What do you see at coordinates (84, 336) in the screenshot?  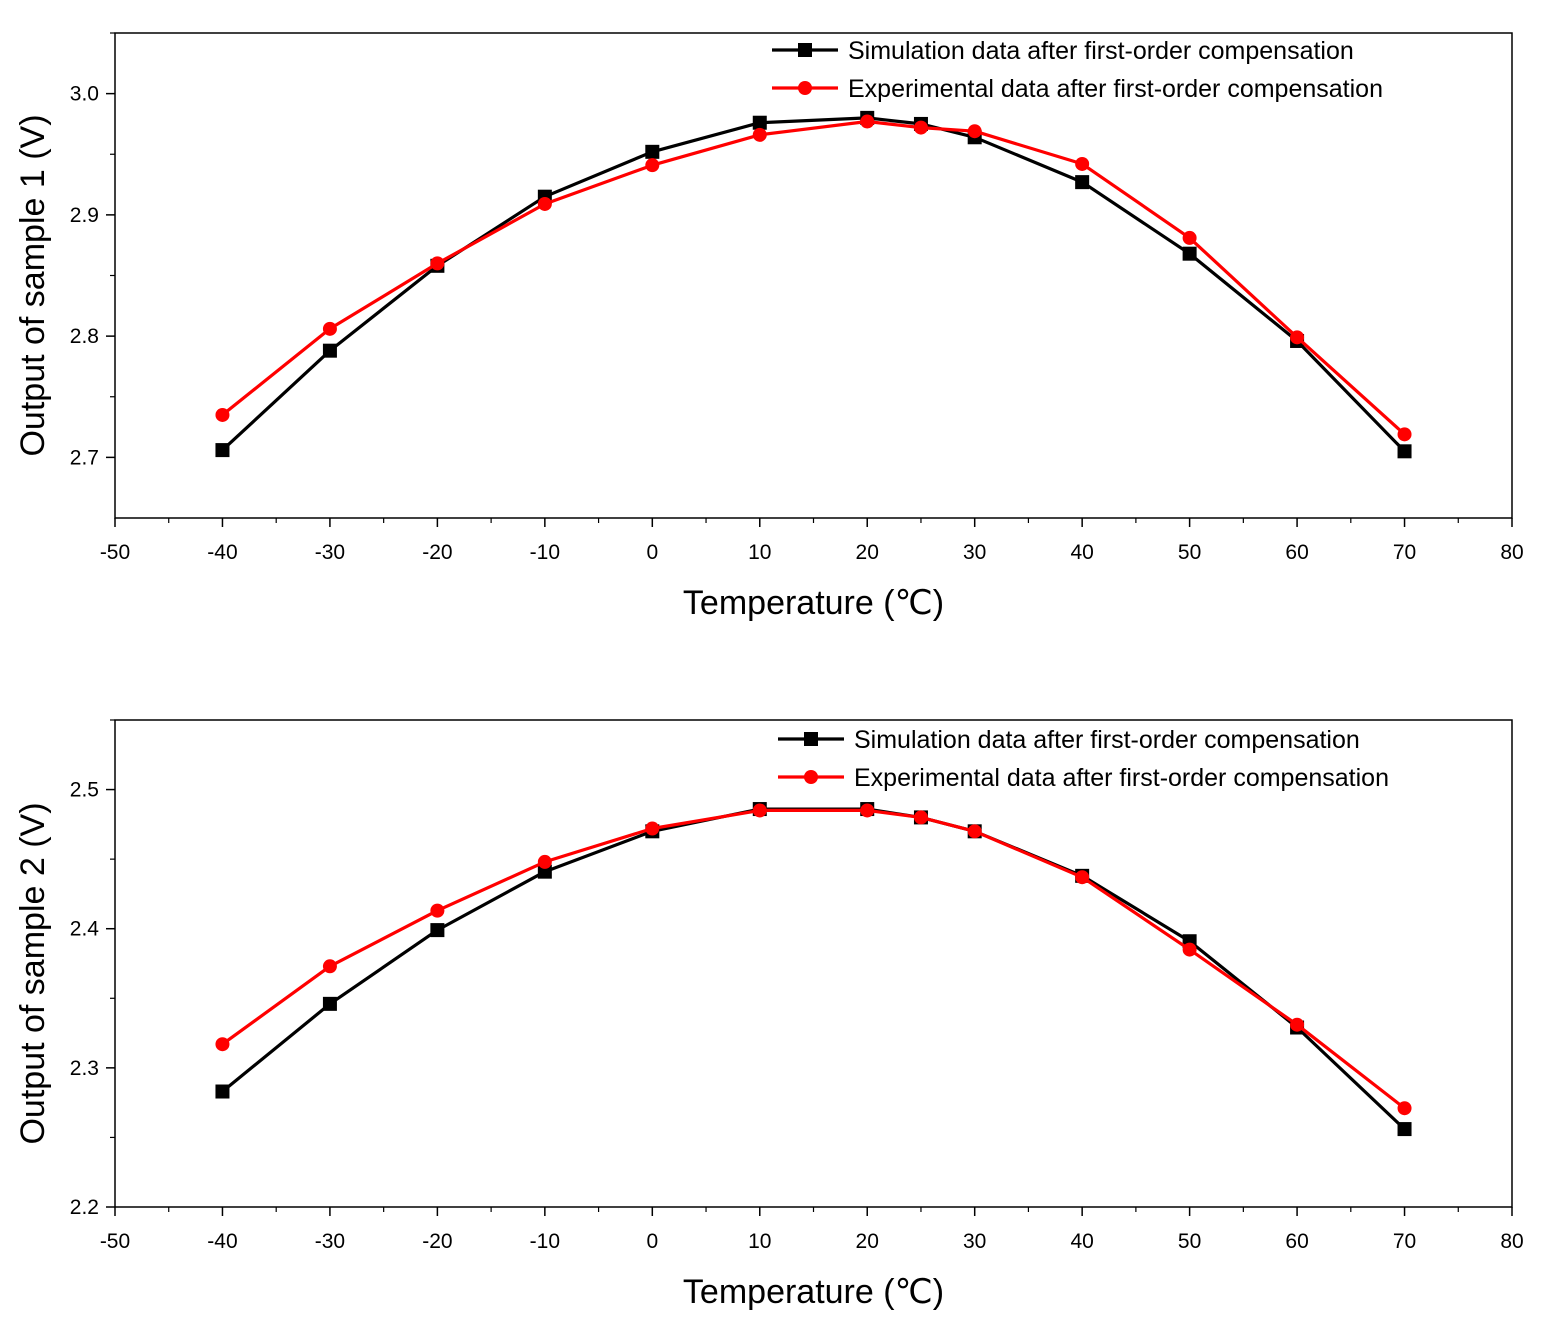 I see `y-tick-label: 2.8` at bounding box center [84, 336].